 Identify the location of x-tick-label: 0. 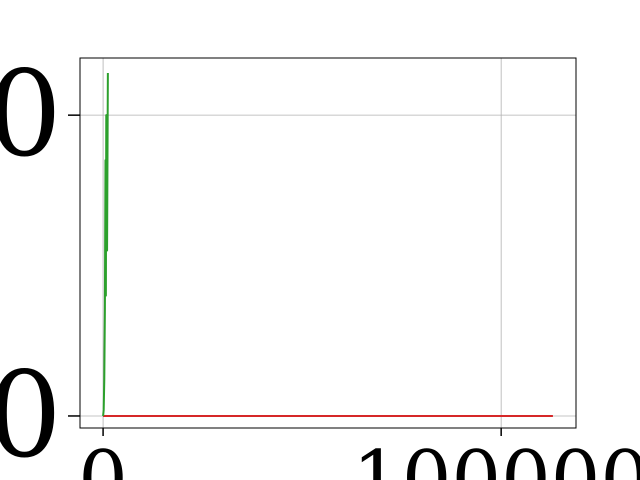
(103, 457).